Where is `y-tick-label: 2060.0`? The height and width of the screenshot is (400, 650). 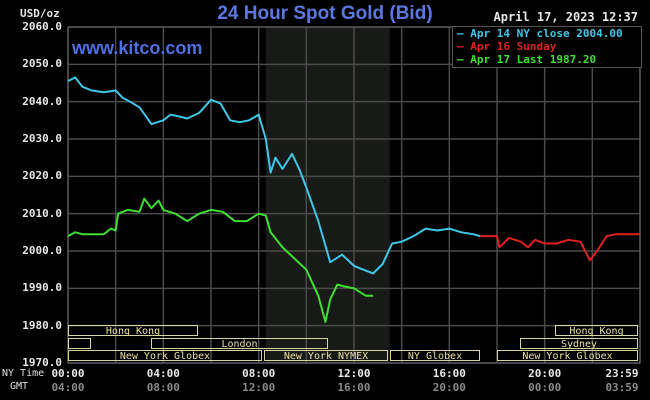
y-tick-label: 2060.0 is located at coordinates (42, 26).